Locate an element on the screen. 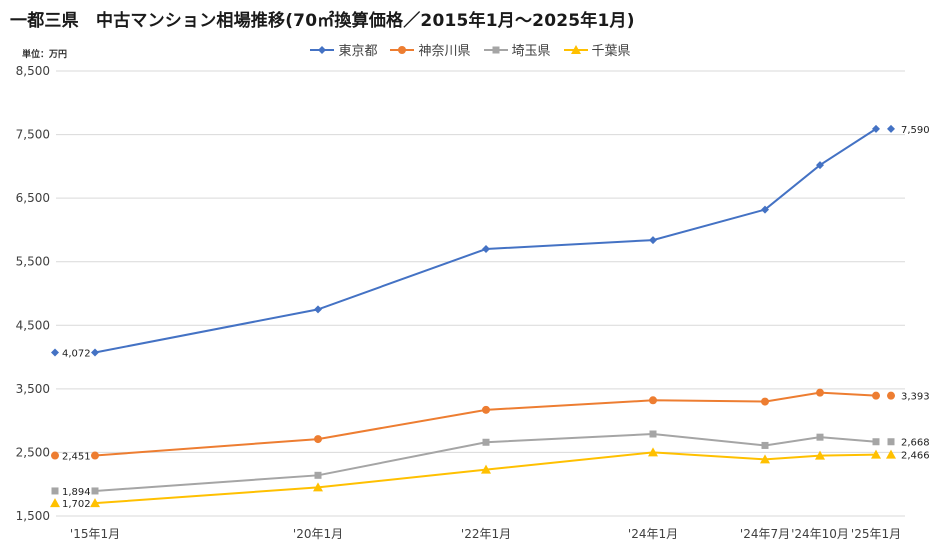 This screenshot has height=560, width=940. series-3-start-marker is located at coordinates (55, 491).